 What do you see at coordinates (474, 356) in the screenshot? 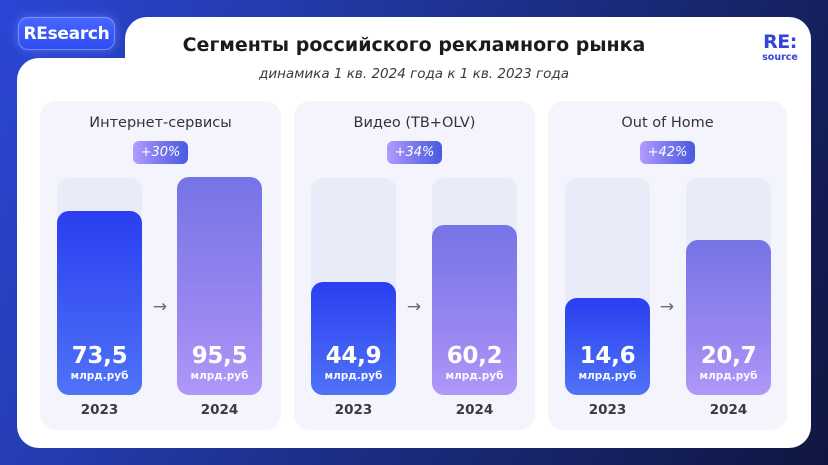
I see `bar-value: 60,2` at bounding box center [474, 356].